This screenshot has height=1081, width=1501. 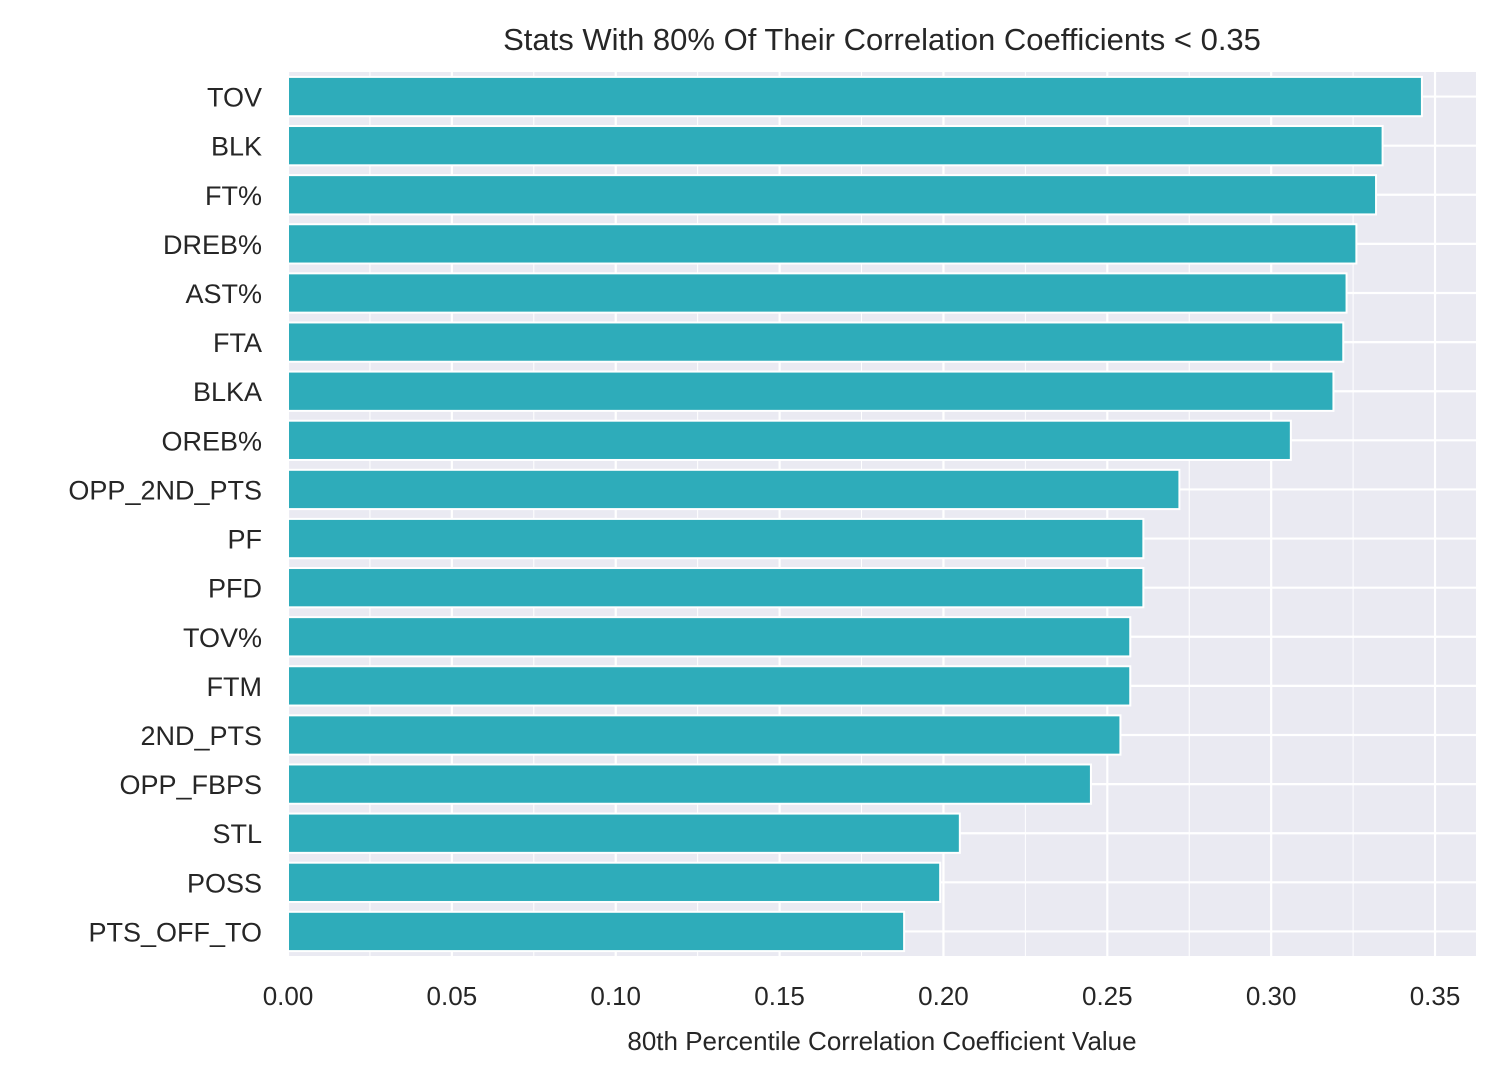 I want to click on x-tick-label: 0.30, so click(x=1271, y=996).